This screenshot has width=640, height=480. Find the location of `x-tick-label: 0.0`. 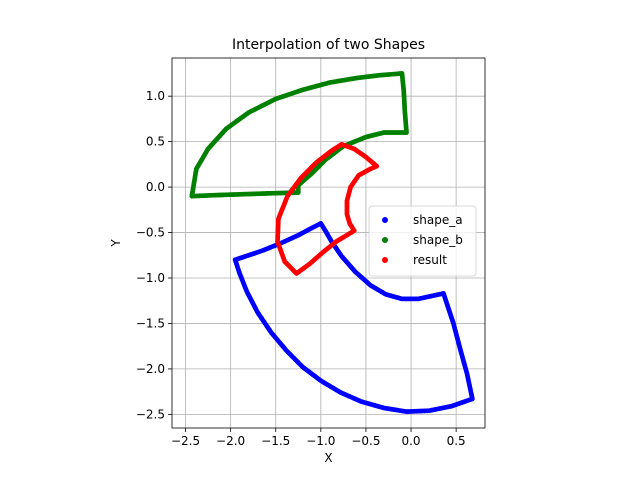

x-tick-label: 0.0 is located at coordinates (410, 441).